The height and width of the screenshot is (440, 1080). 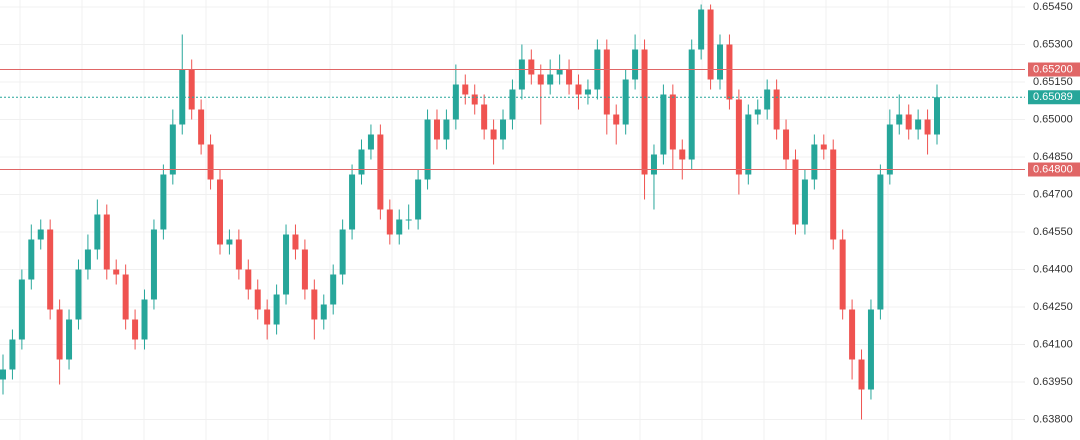 I want to click on y-tick-label: 0.65300, so click(x=1053, y=44).